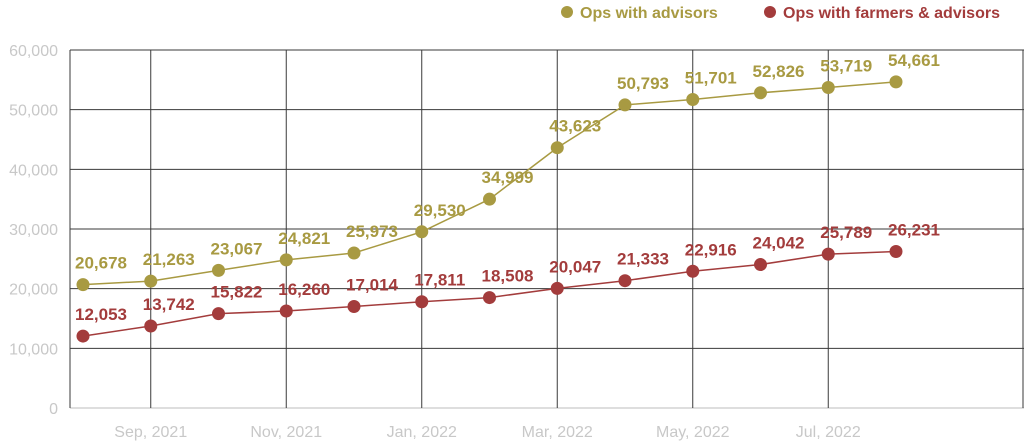 The height and width of the screenshot is (441, 1024). I want to click on y-tick-label: 20,000, so click(33, 290).